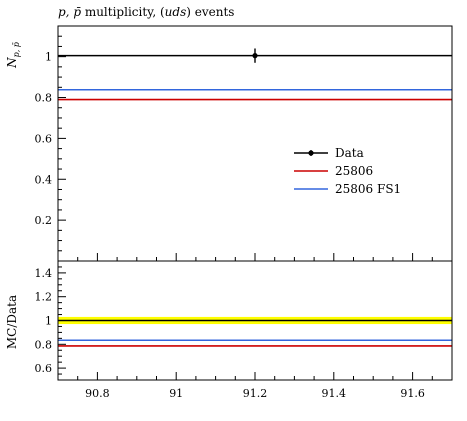 The image size is (467, 421). Describe the element at coordinates (12, 322) in the screenshot. I see `y-axis-label-ratio: MC/Data` at that location.